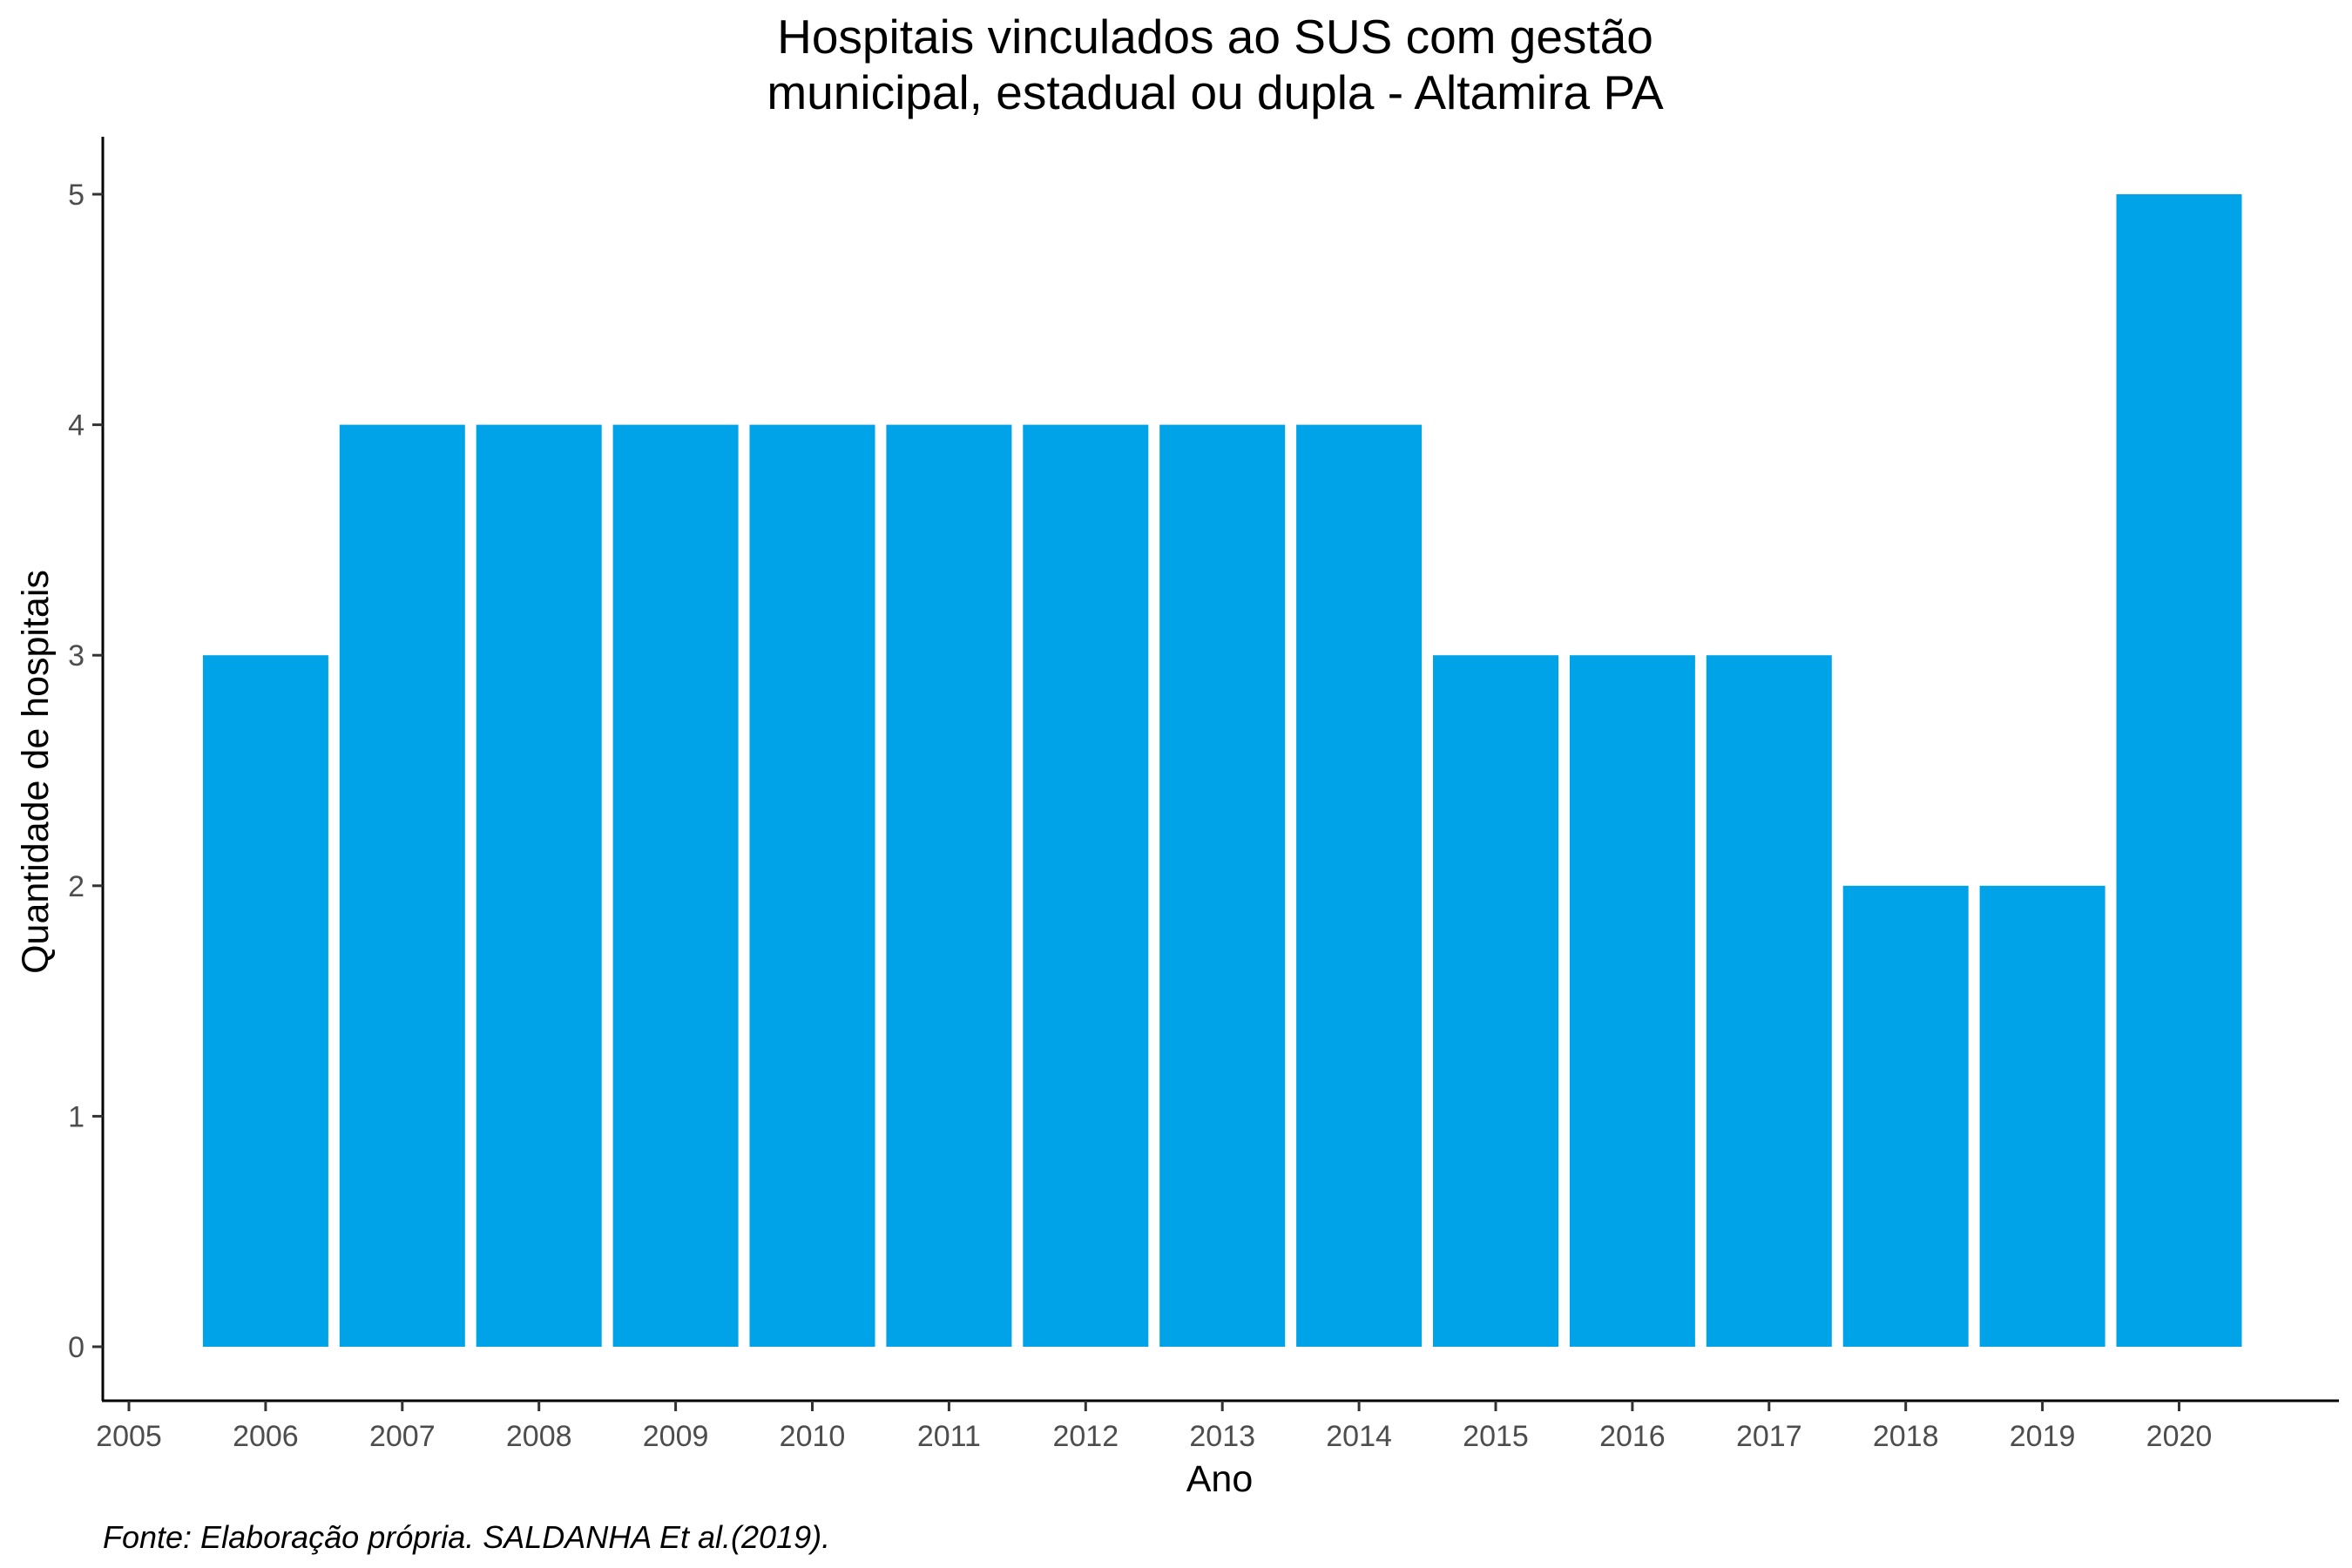 Image resolution: width=2352 pixels, height=1568 pixels. I want to click on bar-2011, so click(949, 886).